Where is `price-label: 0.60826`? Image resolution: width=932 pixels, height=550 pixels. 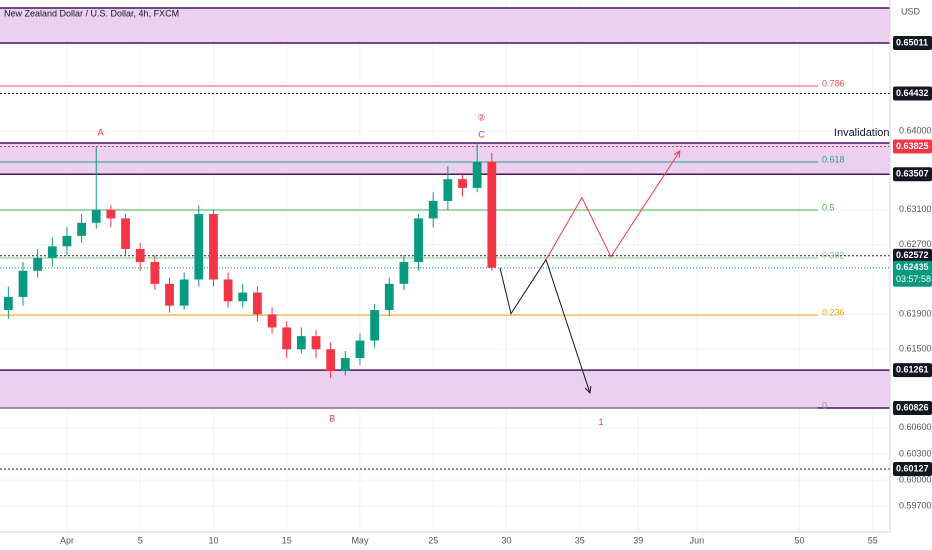
price-label: 0.60826 is located at coordinates (912, 407).